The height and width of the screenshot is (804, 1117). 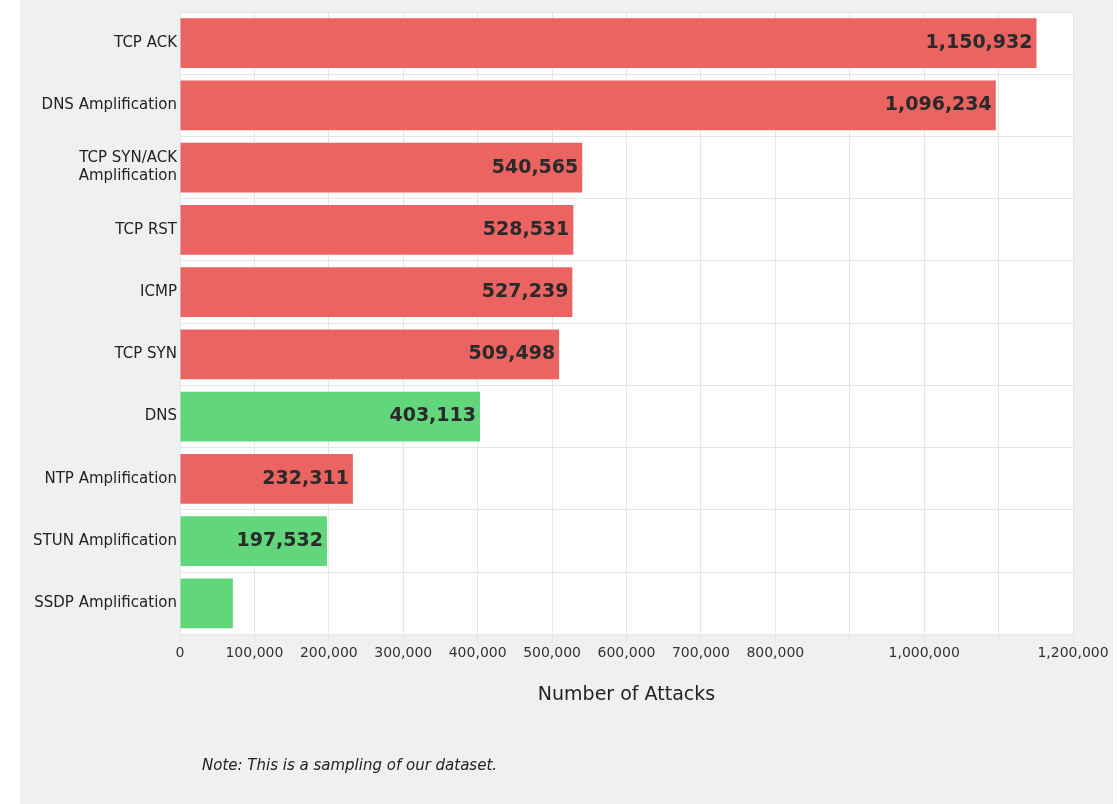 I want to click on x-tick-label: 1,200,000, so click(x=1073, y=652).